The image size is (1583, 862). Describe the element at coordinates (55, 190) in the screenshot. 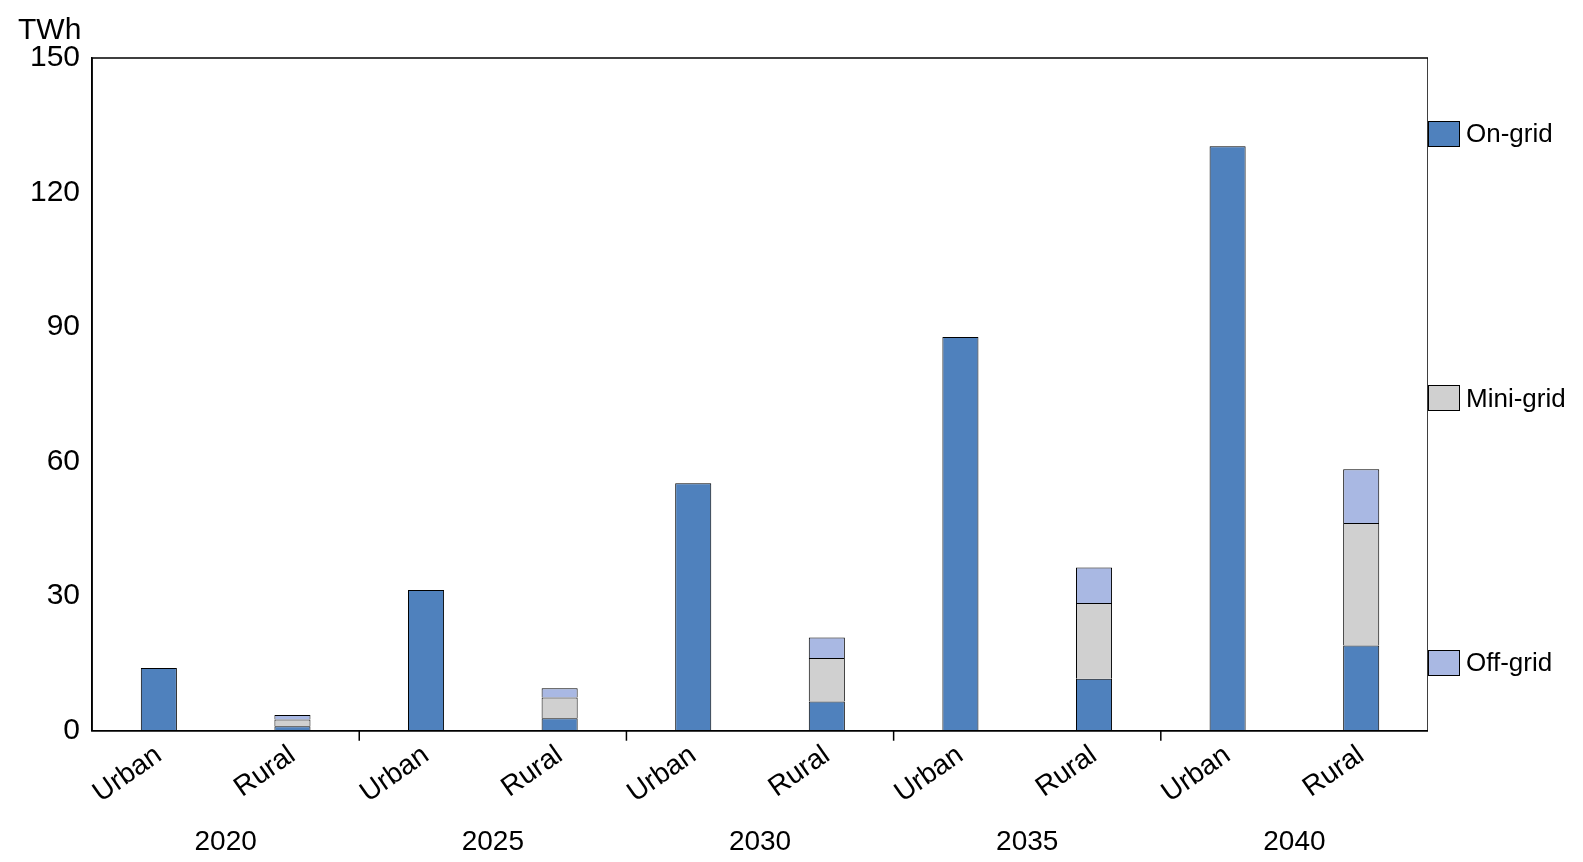

I see `y-tick-label: 120` at that location.